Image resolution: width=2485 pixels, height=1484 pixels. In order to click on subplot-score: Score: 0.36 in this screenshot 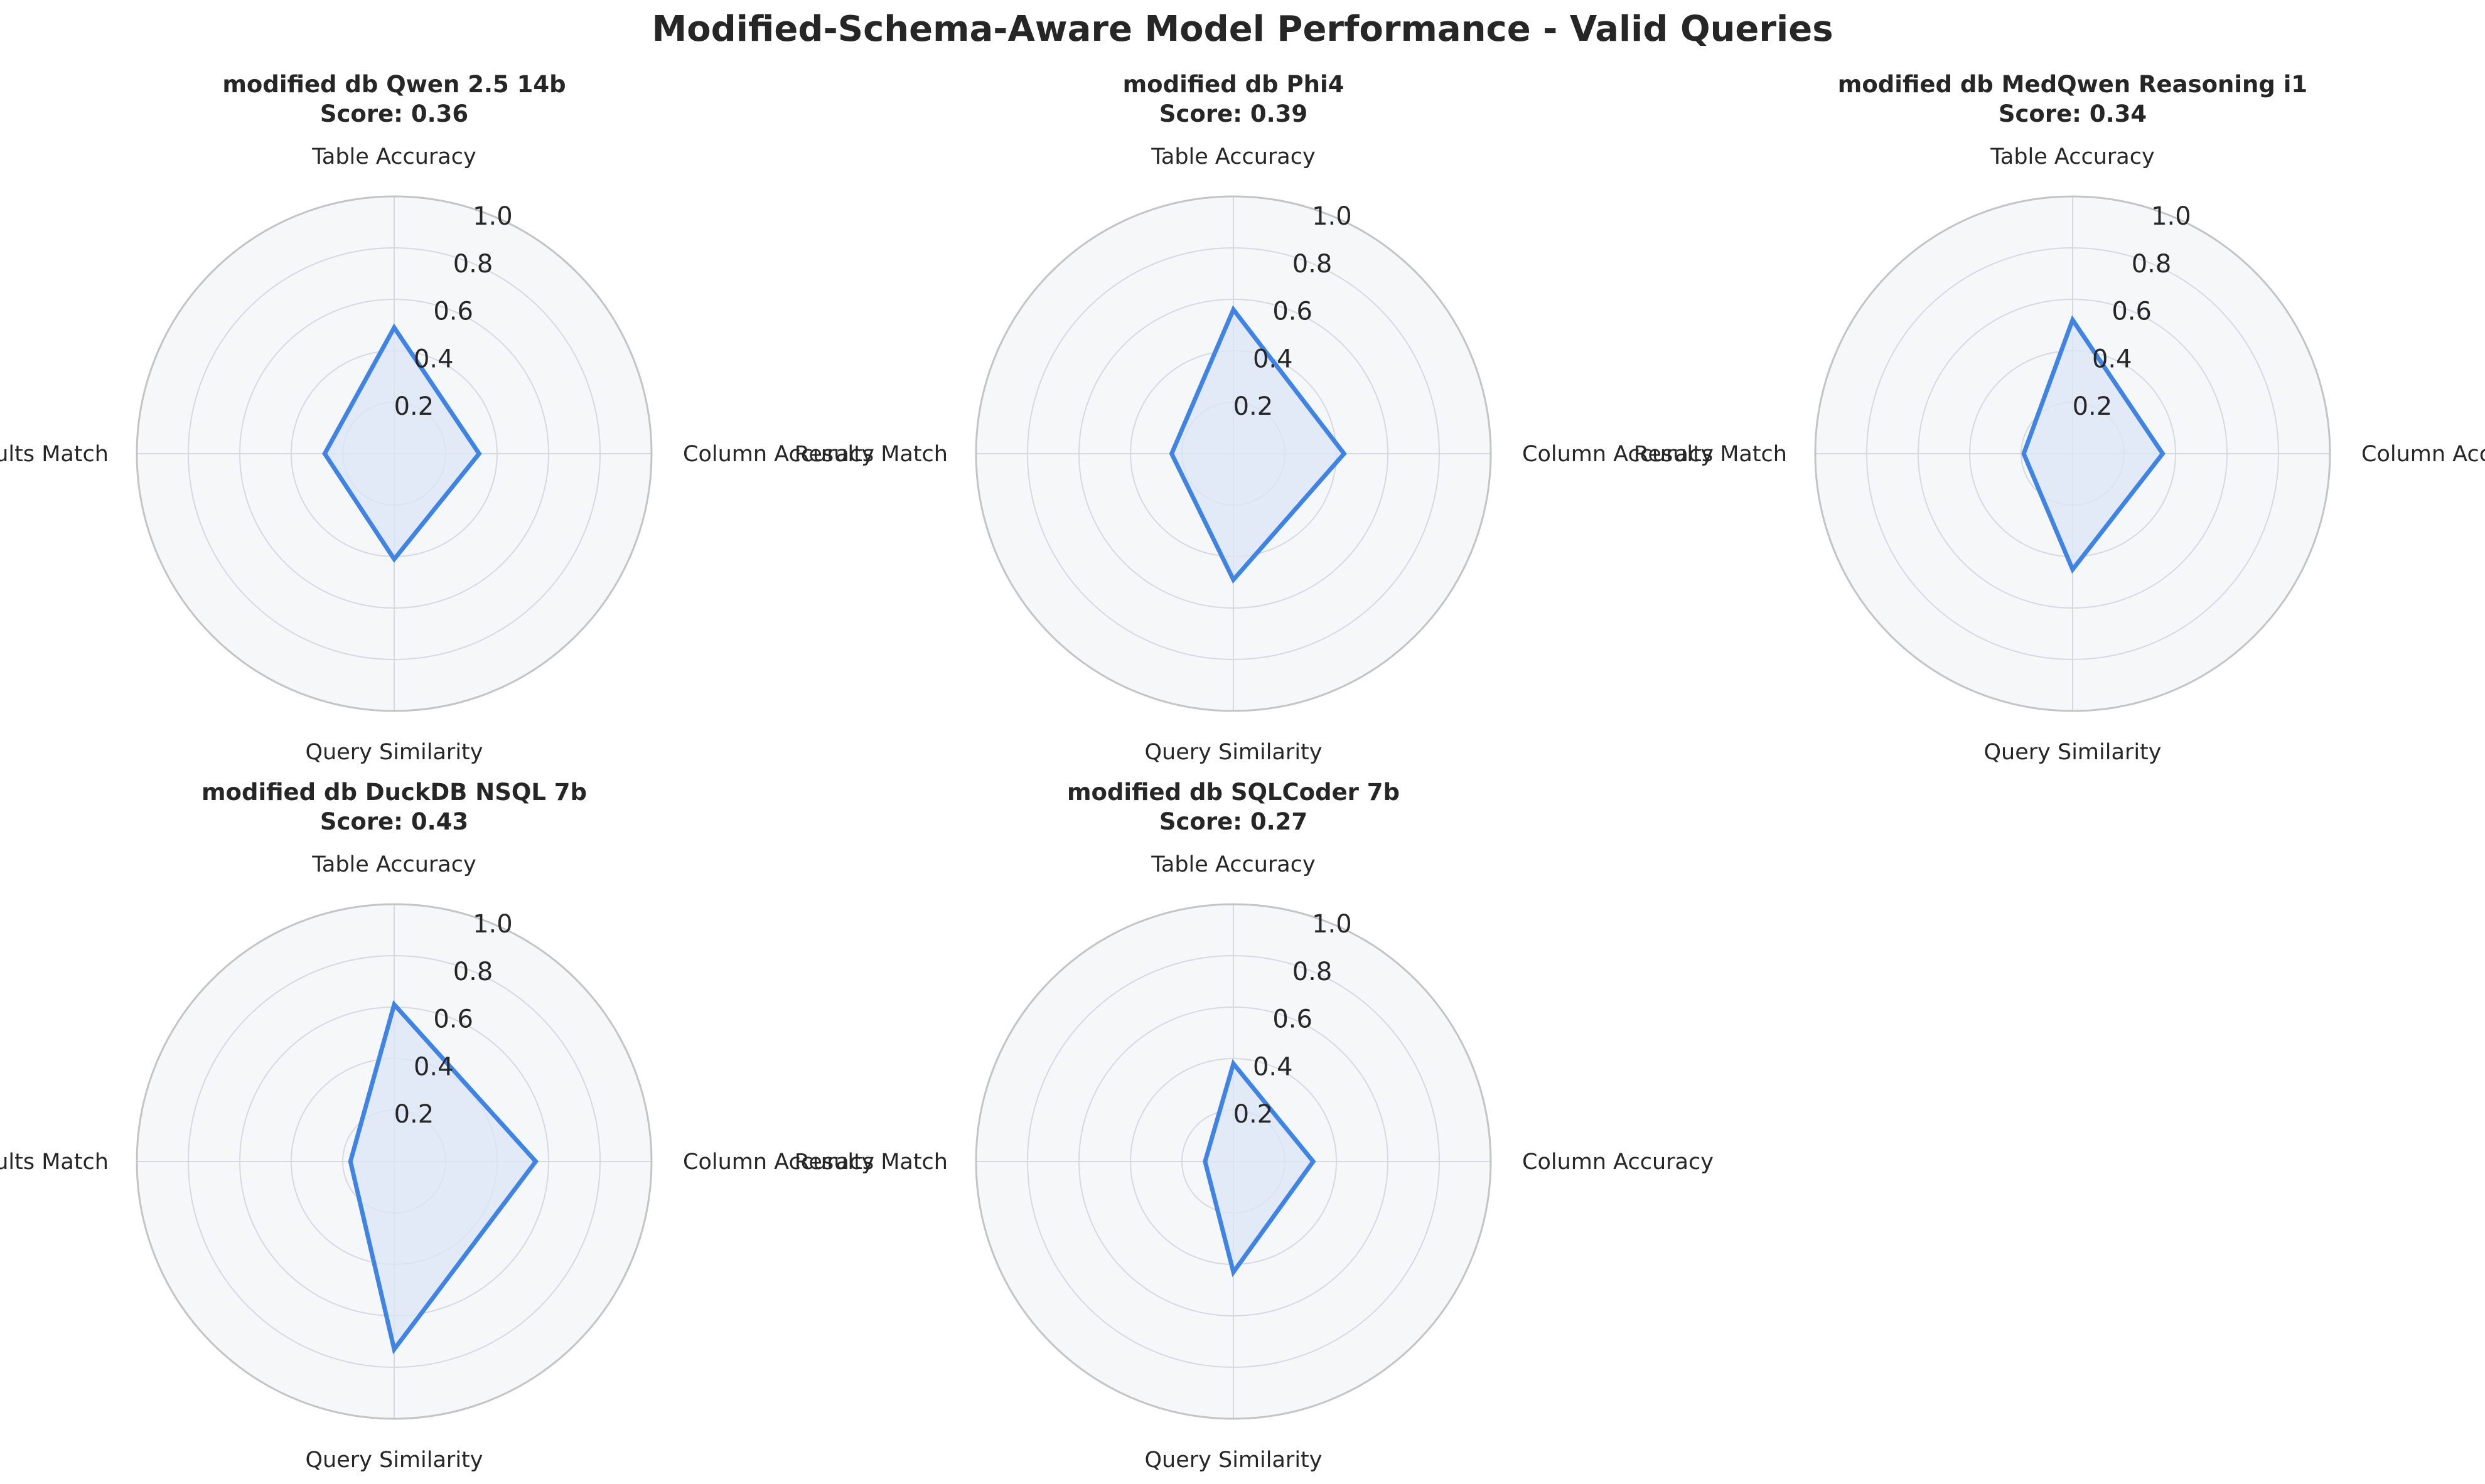, I will do `click(394, 113)`.